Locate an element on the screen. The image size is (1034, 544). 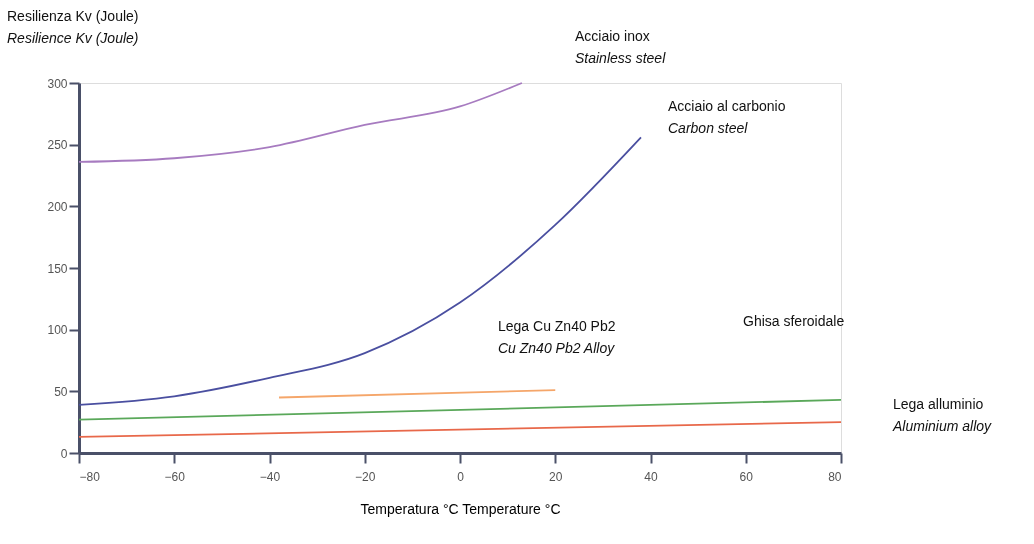
x-tick-label: 0 is located at coordinates (461, 476).